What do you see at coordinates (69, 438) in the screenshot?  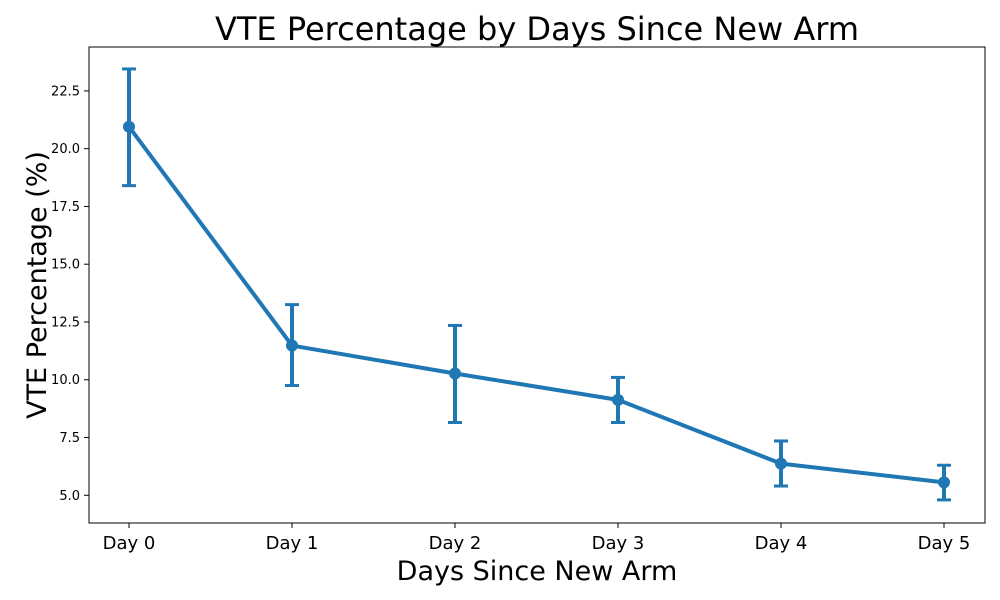 I see `y-tick-label: 7.5` at bounding box center [69, 438].